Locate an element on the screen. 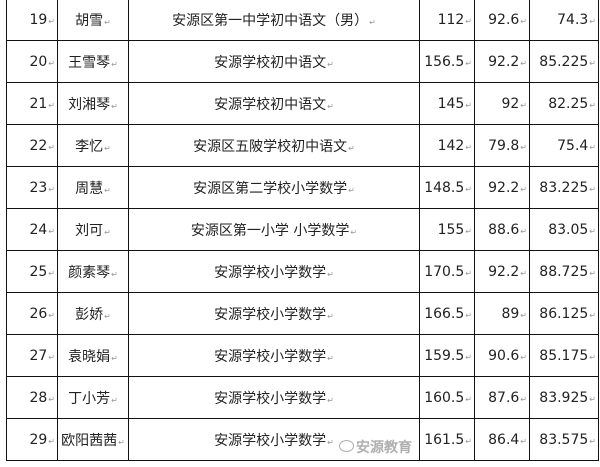 The height and width of the screenshot is (467, 600). written-score-cell: 166.5 is located at coordinates (447, 313).